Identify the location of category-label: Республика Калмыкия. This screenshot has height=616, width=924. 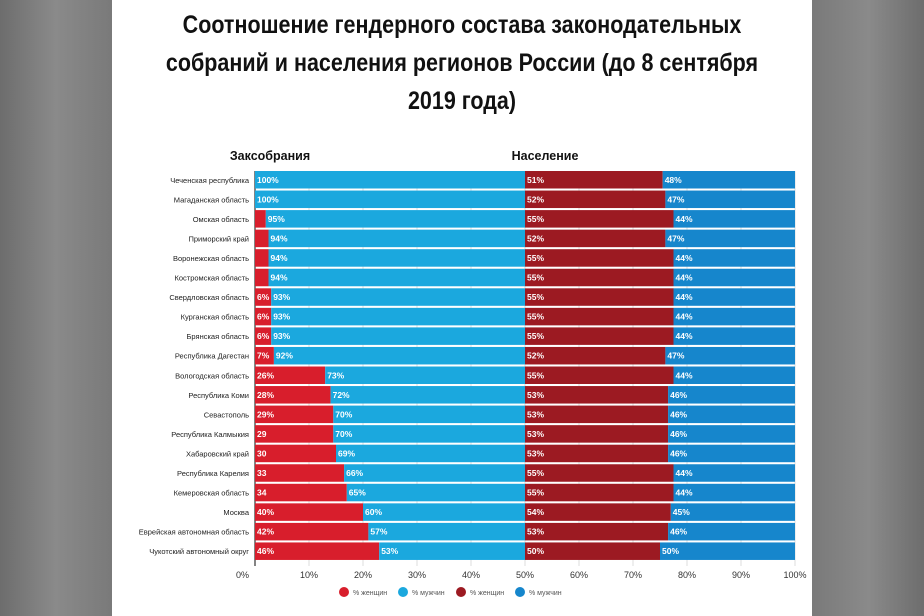
(210, 434).